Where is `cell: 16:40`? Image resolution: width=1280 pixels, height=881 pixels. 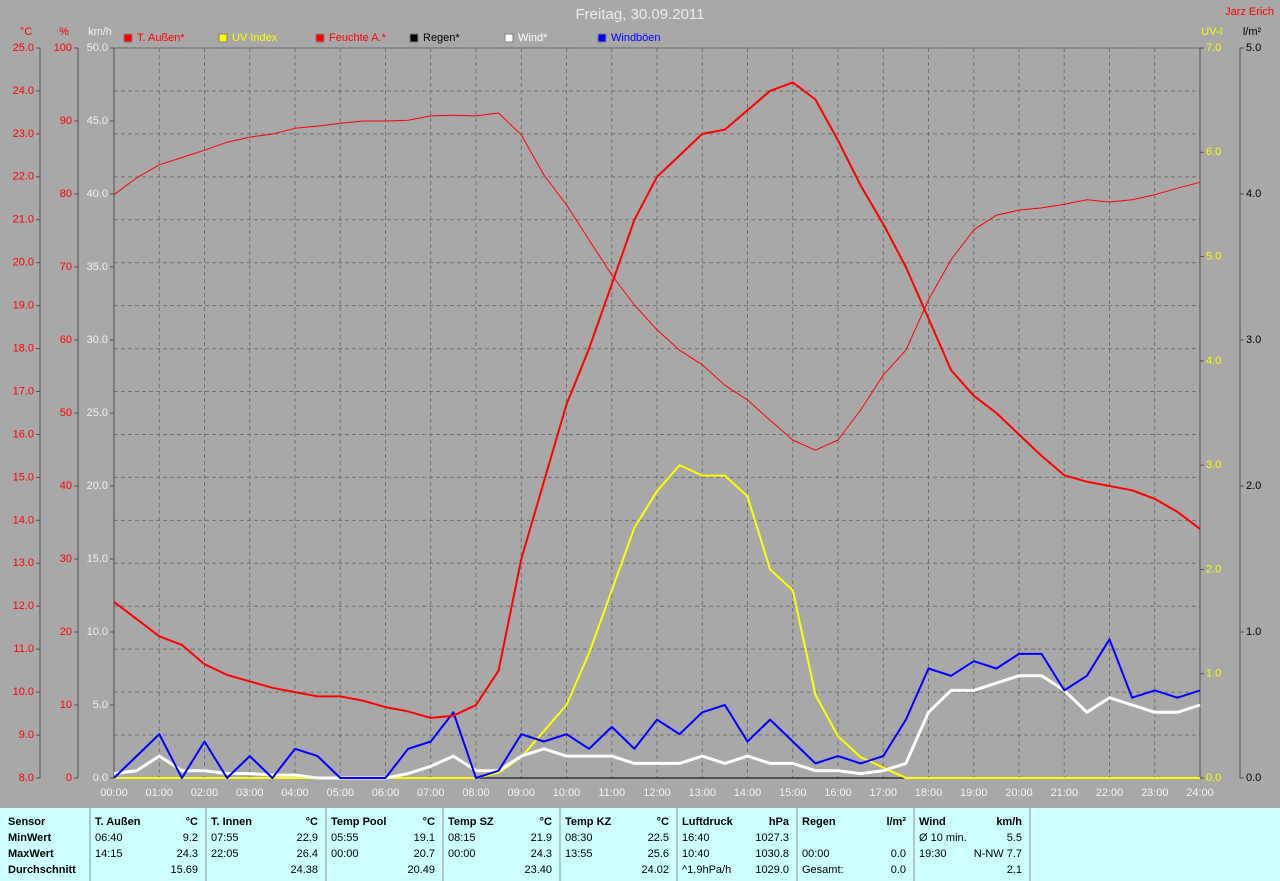 cell: 16:40 is located at coordinates (696, 838).